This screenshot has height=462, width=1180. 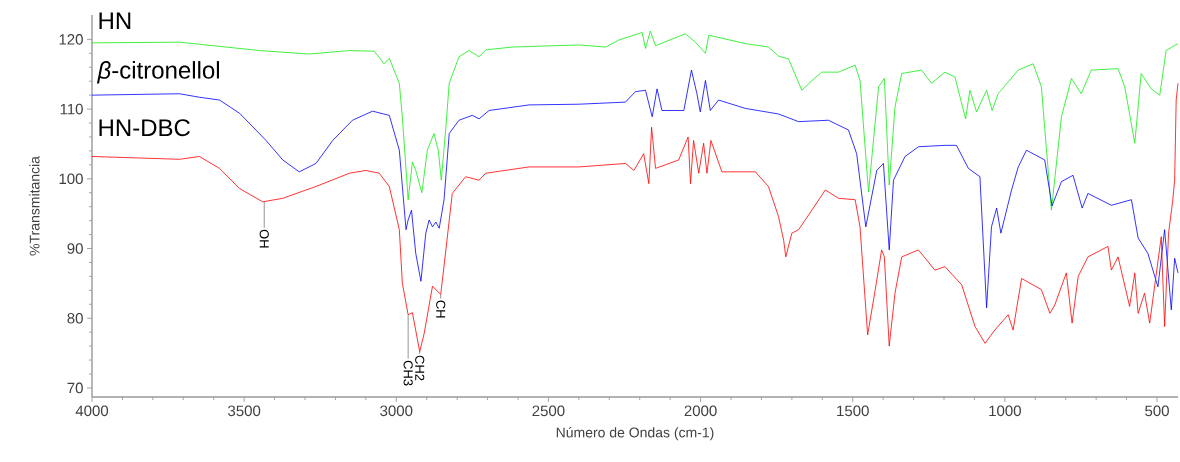 I want to click on series-label: HN, so click(x=115, y=20).